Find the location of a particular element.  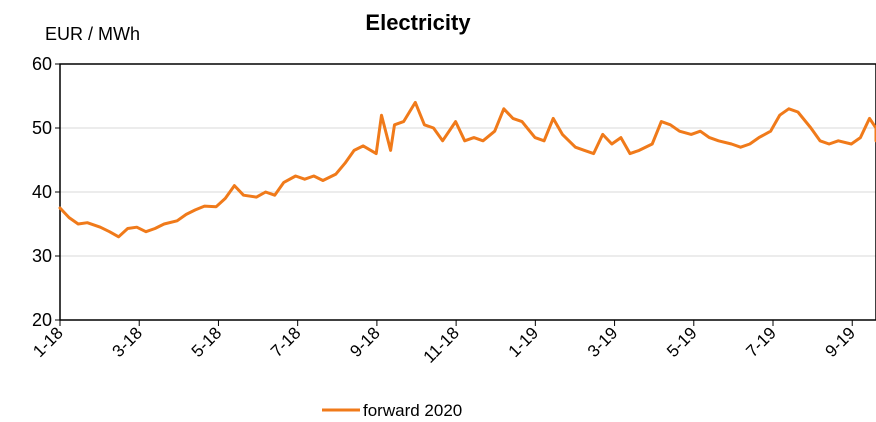

x-tick-label: 5-18 is located at coordinates (206, 341).